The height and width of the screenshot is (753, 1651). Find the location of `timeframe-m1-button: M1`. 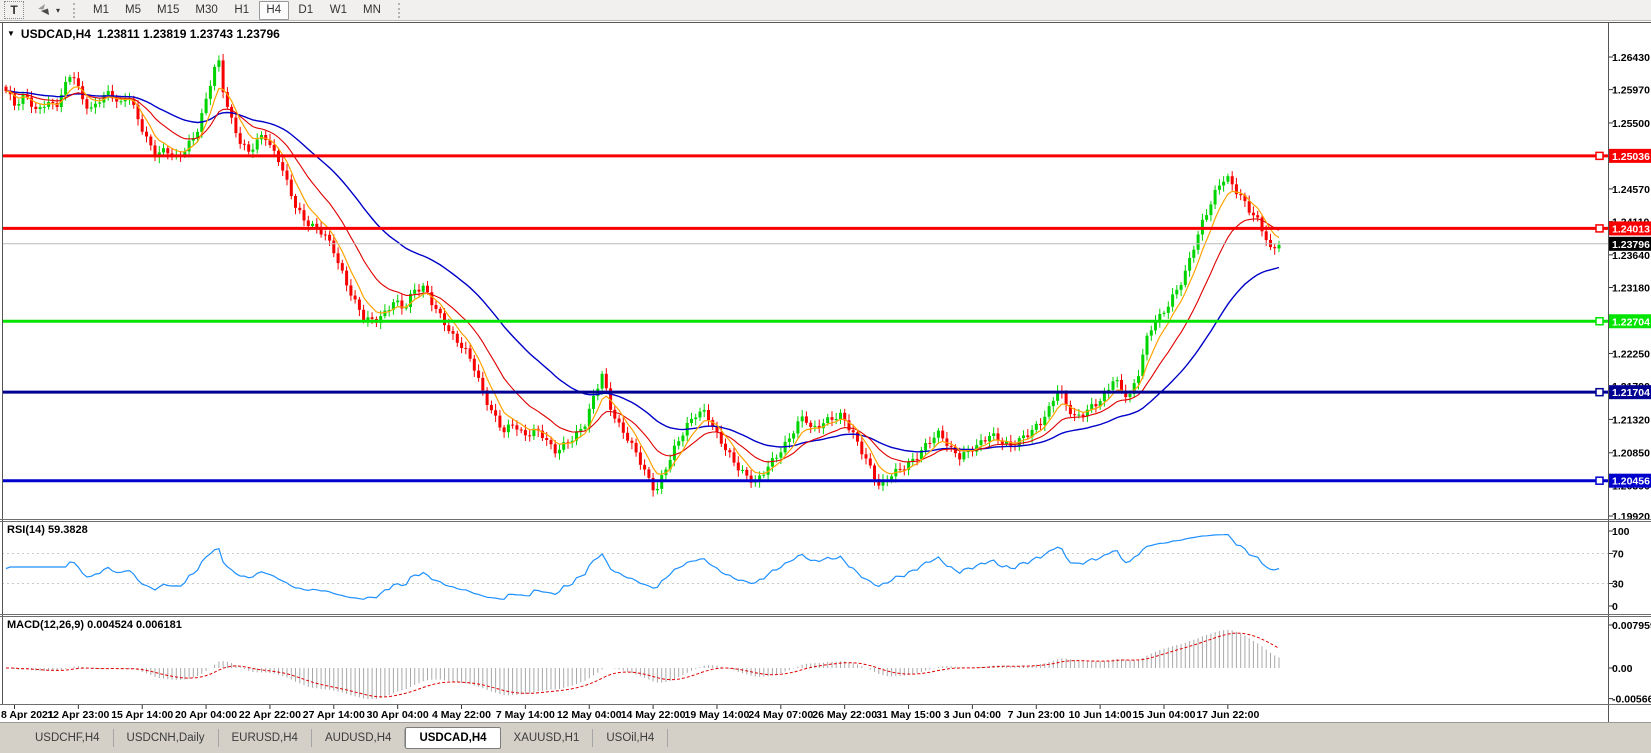

timeframe-m1-button: M1 is located at coordinates (101, 10).